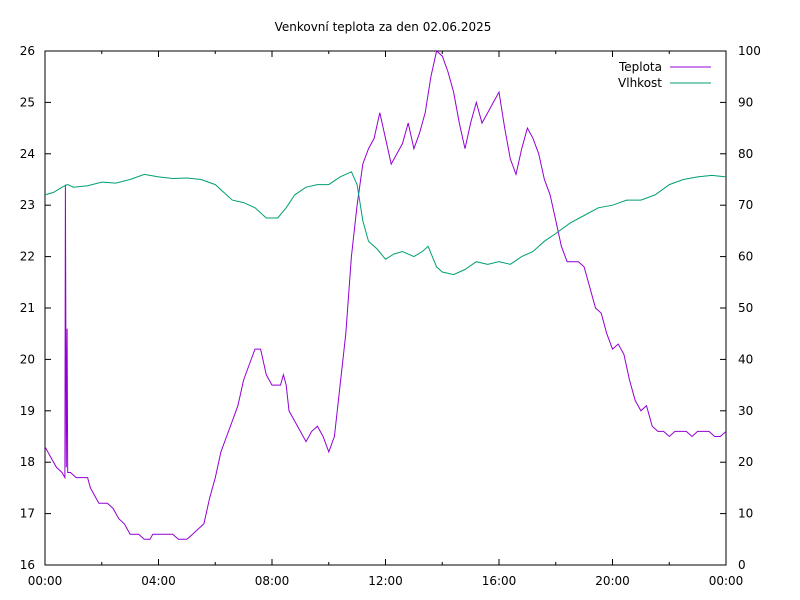  What do you see at coordinates (385, 581) in the screenshot?
I see `x-tick-label: 12:00` at bounding box center [385, 581].